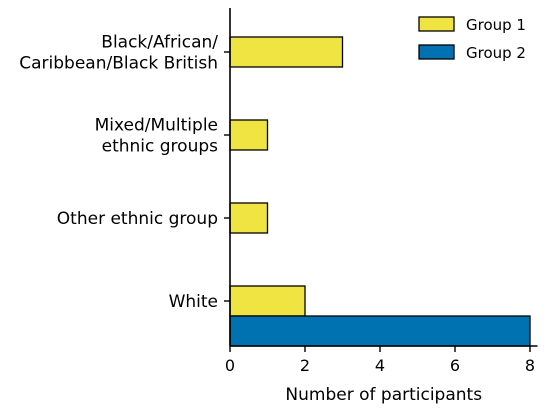 The image size is (550, 411). What do you see at coordinates (305, 365) in the screenshot?
I see `x-tick-label: 2` at bounding box center [305, 365].